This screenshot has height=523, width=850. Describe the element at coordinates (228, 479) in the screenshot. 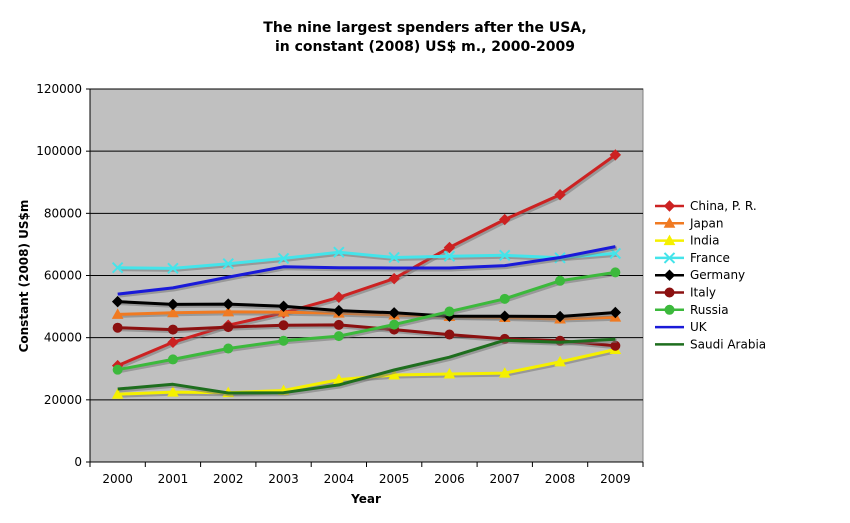

I see `x-tick-label: 2002` at that location.